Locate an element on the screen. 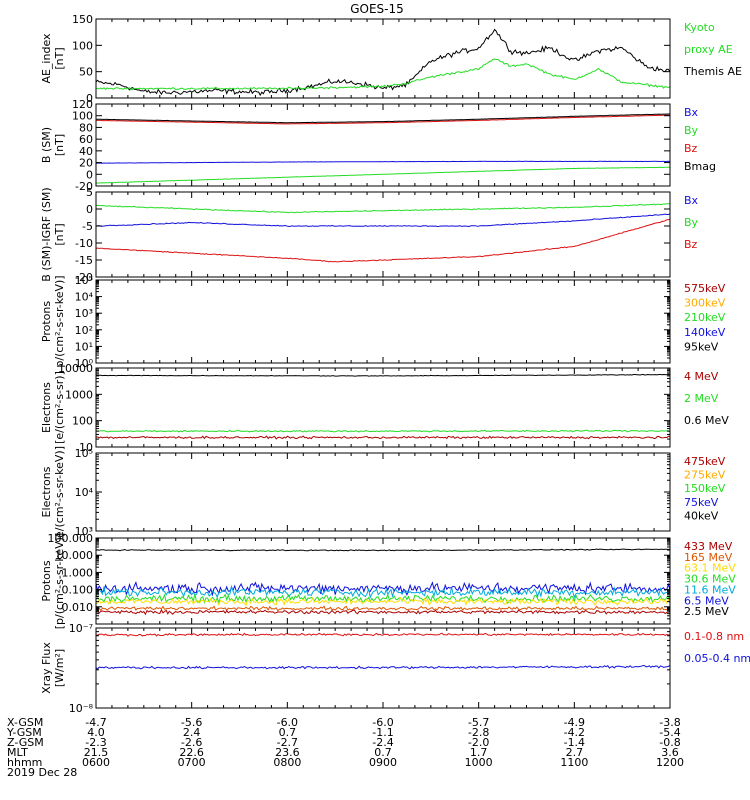 The height and width of the screenshot is (800, 750). legend-entry: 2 MeV is located at coordinates (701, 398).